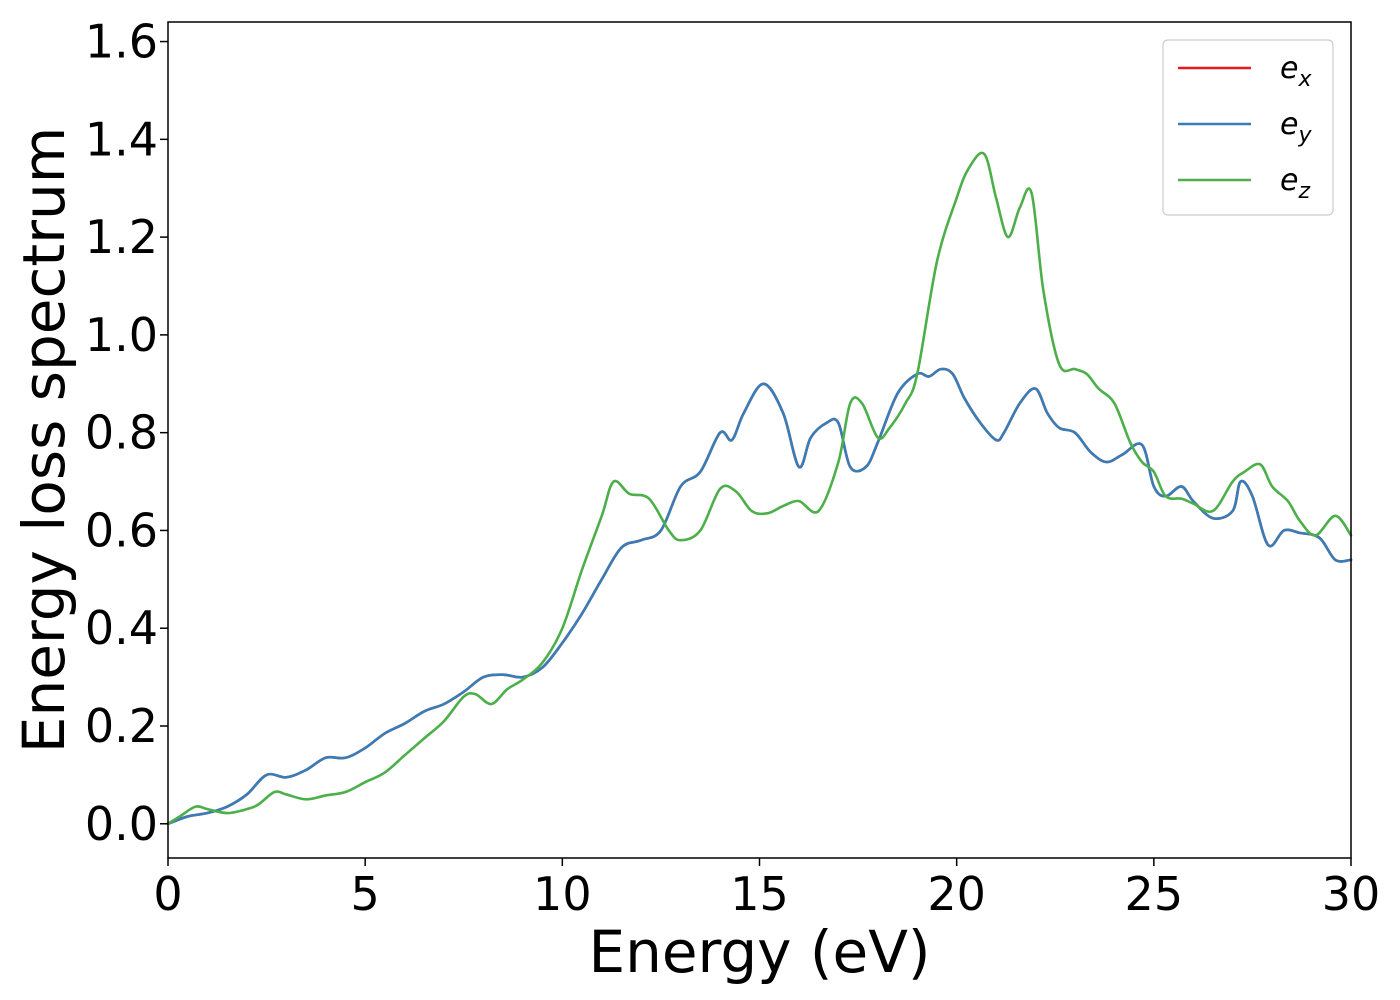  I want to click on x-tick-label: 25, so click(1154, 894).